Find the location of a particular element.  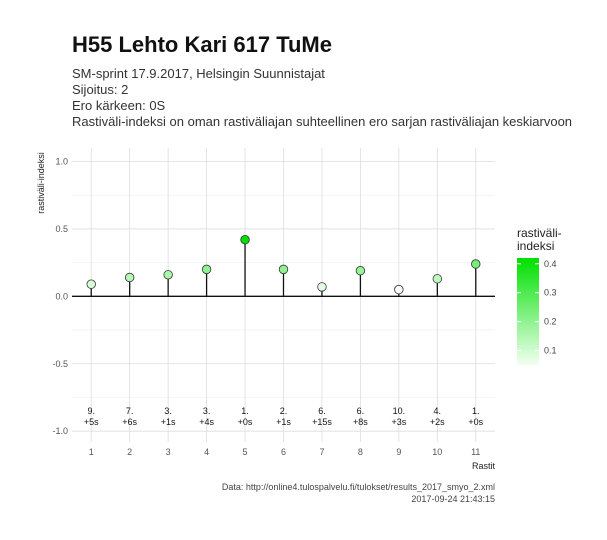

x-tick-label: 6 is located at coordinates (283, 452).